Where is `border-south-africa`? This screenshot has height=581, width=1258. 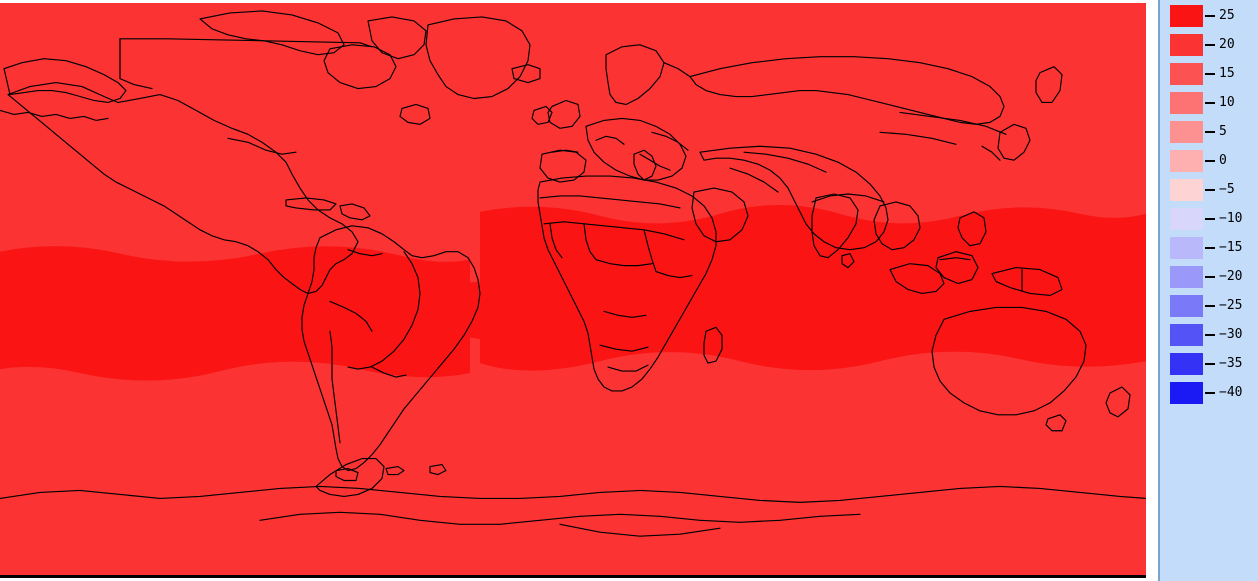
border-south-africa is located at coordinates (628, 368).